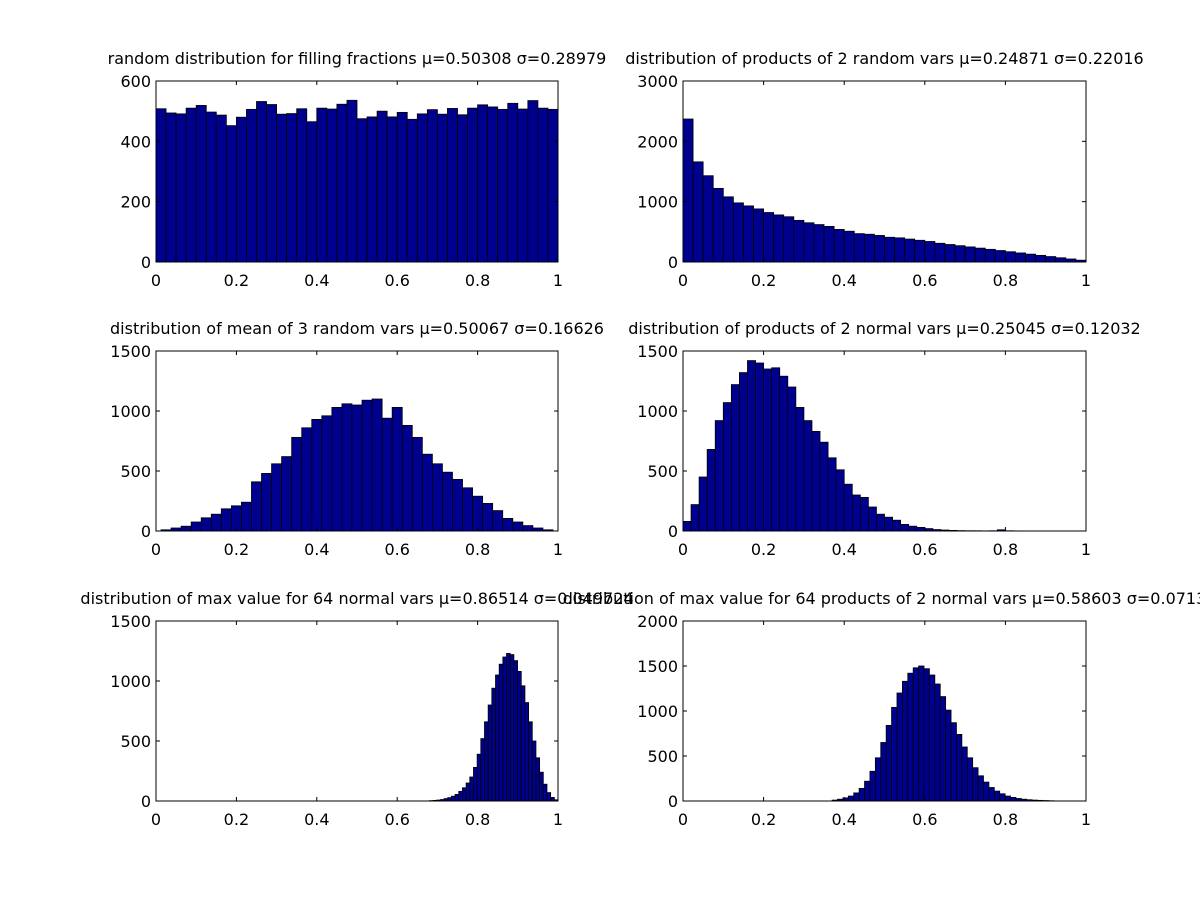 The width and height of the screenshot is (1200, 900). Describe the element at coordinates (146, 262) in the screenshot. I see `y-tick-label: 0` at that location.